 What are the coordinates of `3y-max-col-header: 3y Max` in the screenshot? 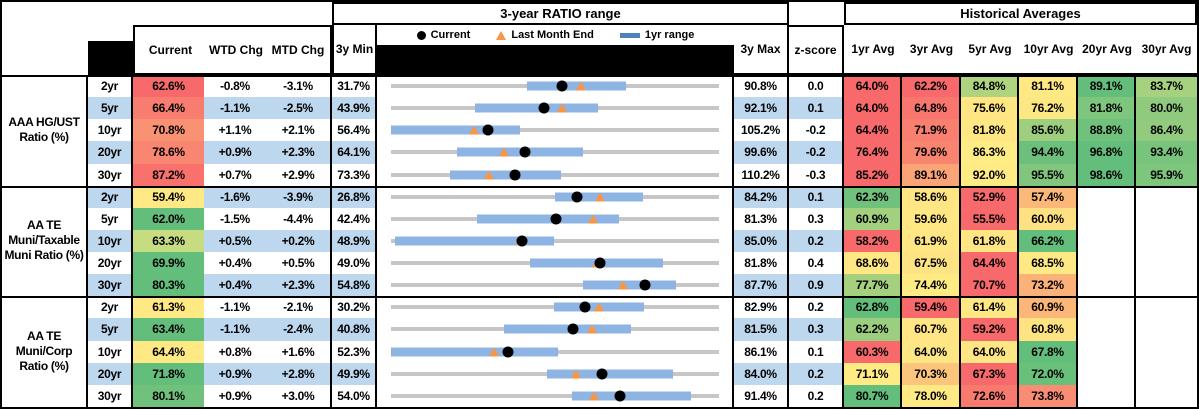 It's located at (761, 50).